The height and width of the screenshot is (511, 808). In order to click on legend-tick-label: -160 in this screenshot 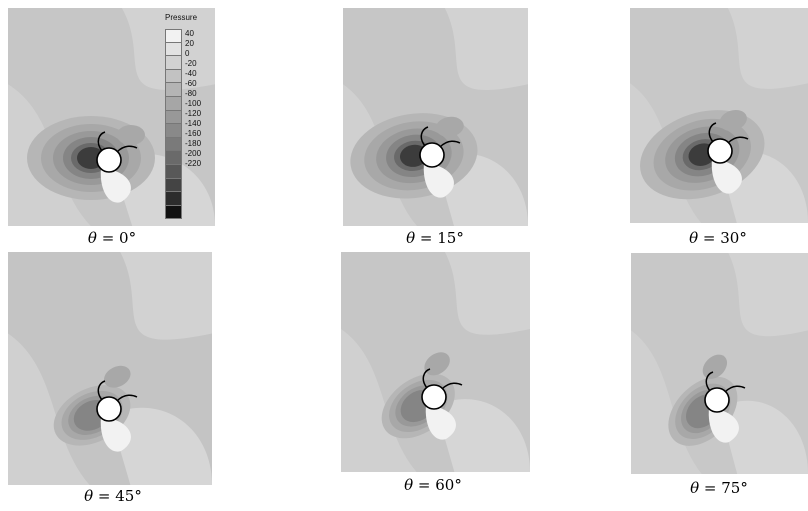, I will do `click(193, 134)`.